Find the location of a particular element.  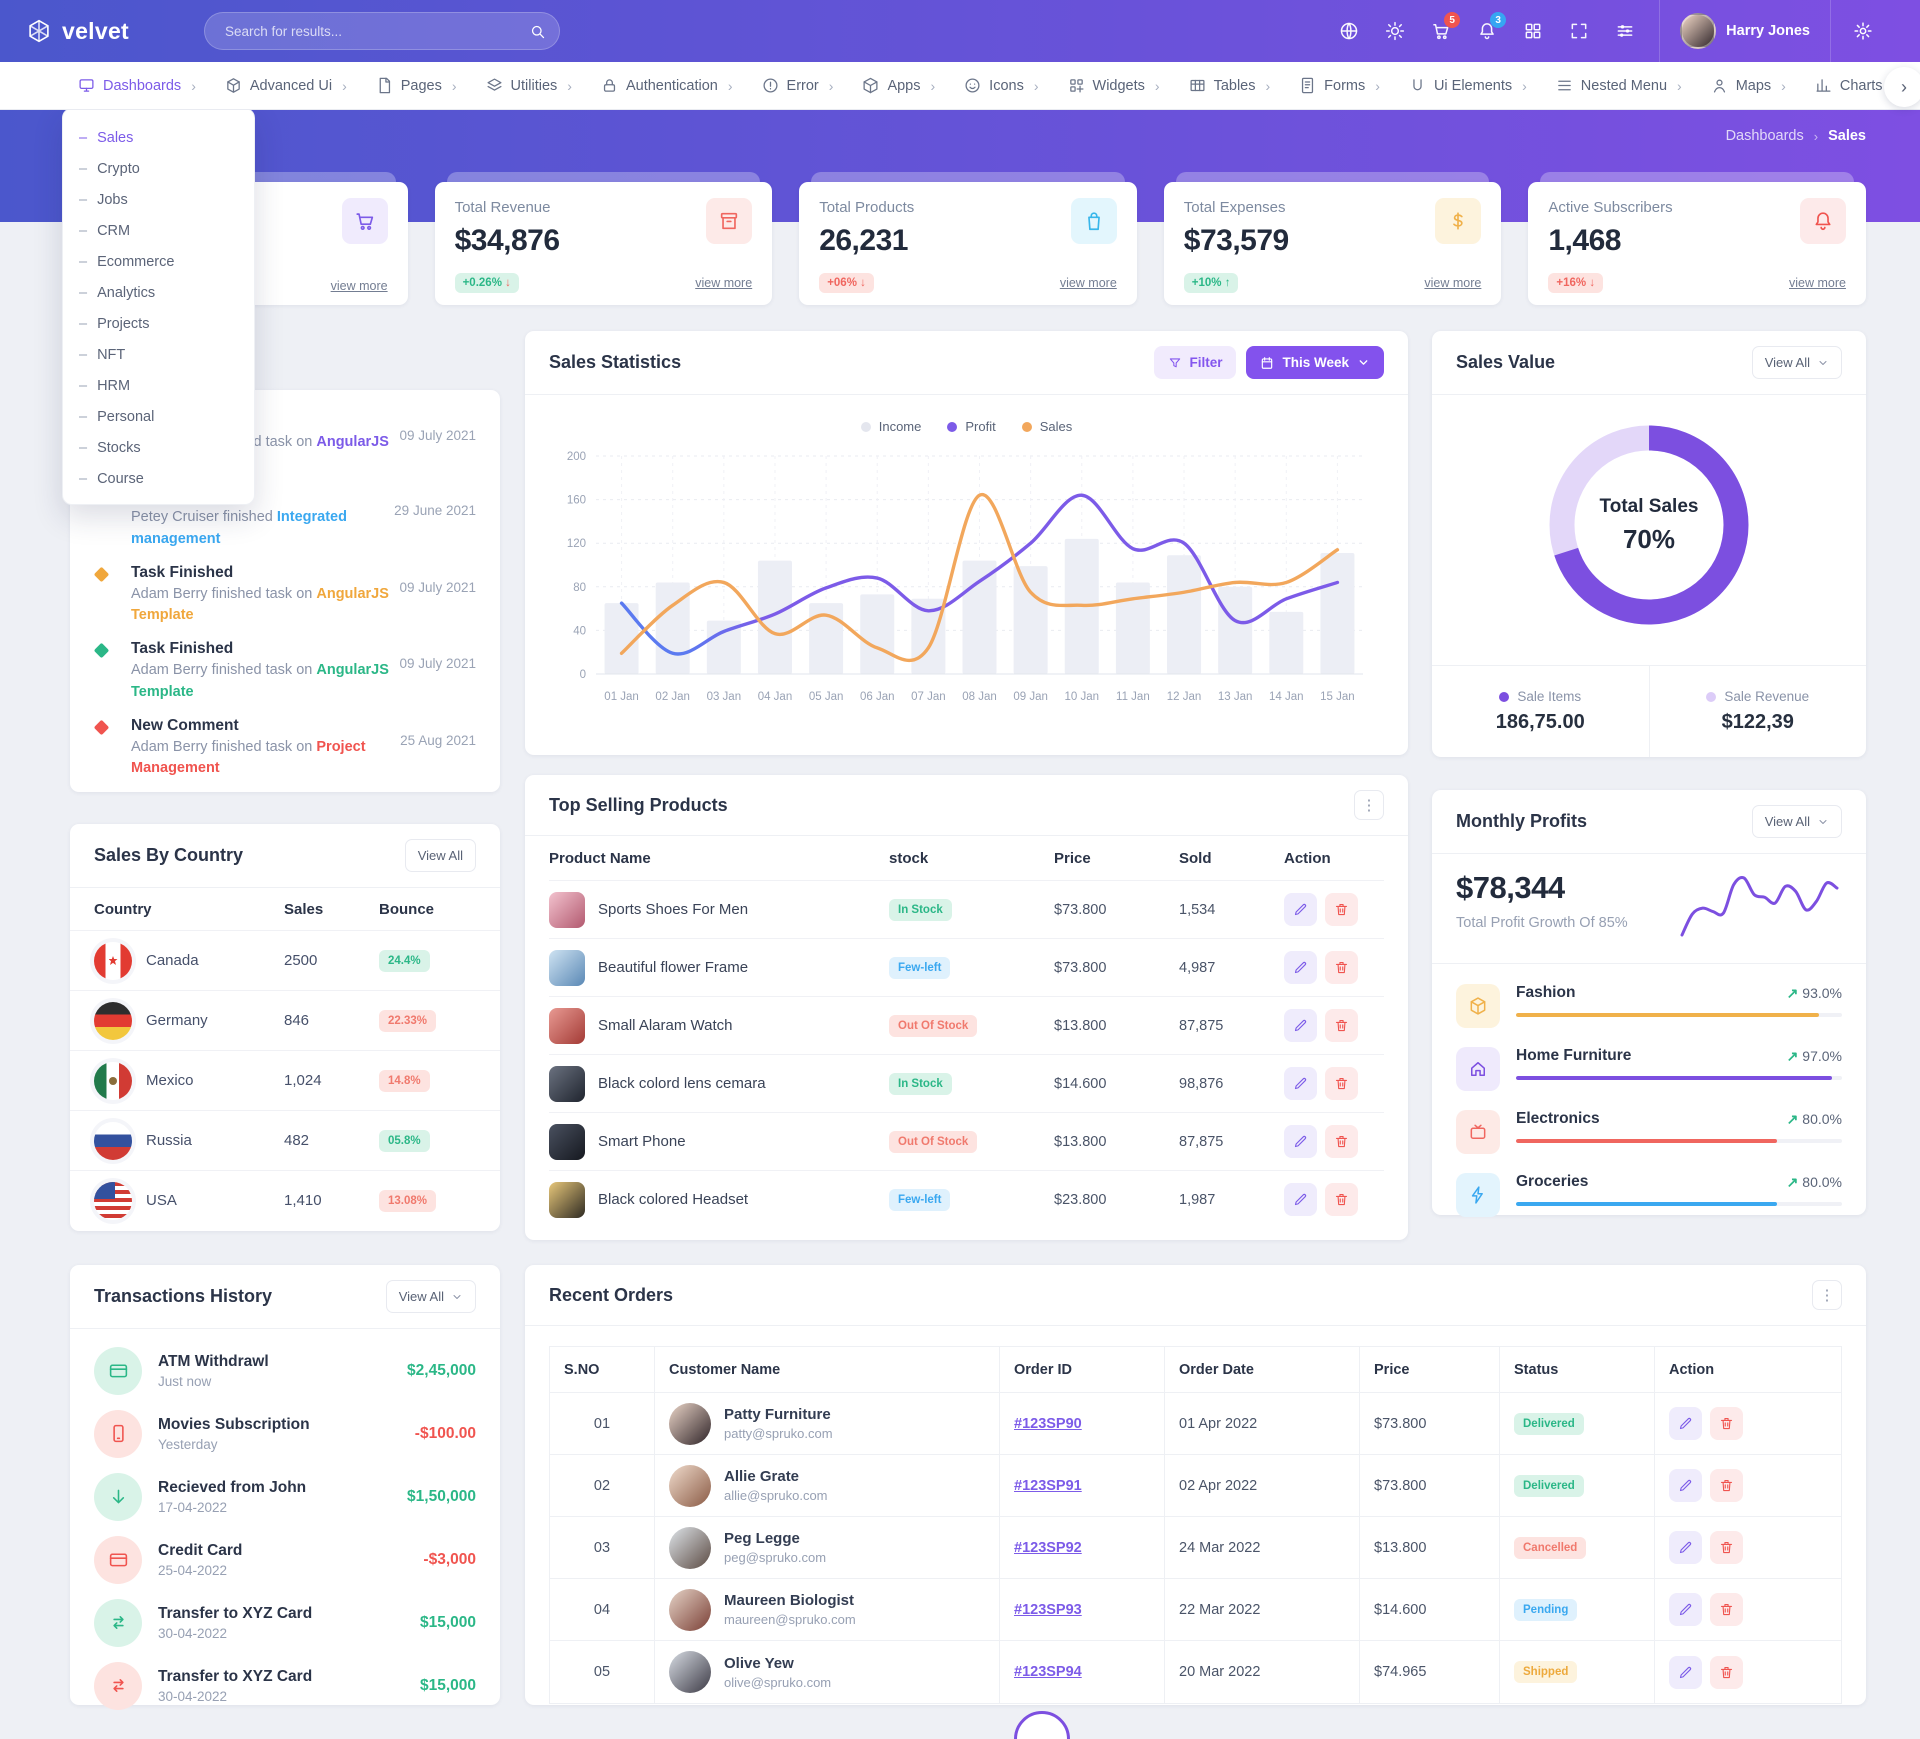

transaction-row-atm-withdrawl: ATM Withdrawl Just now $2,45,000 is located at coordinates (285, 1370).